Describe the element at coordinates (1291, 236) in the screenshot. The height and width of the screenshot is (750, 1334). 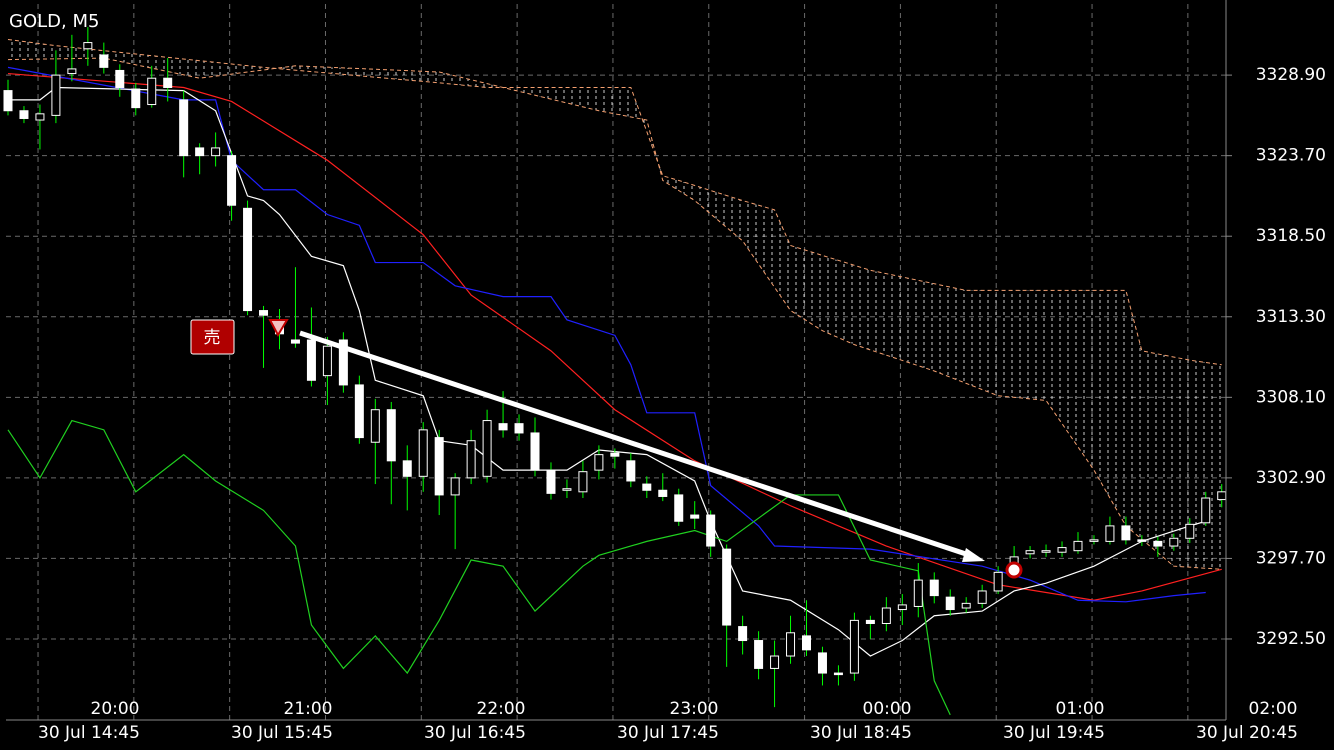
I see `y-tick-label: 3318.50` at that location.